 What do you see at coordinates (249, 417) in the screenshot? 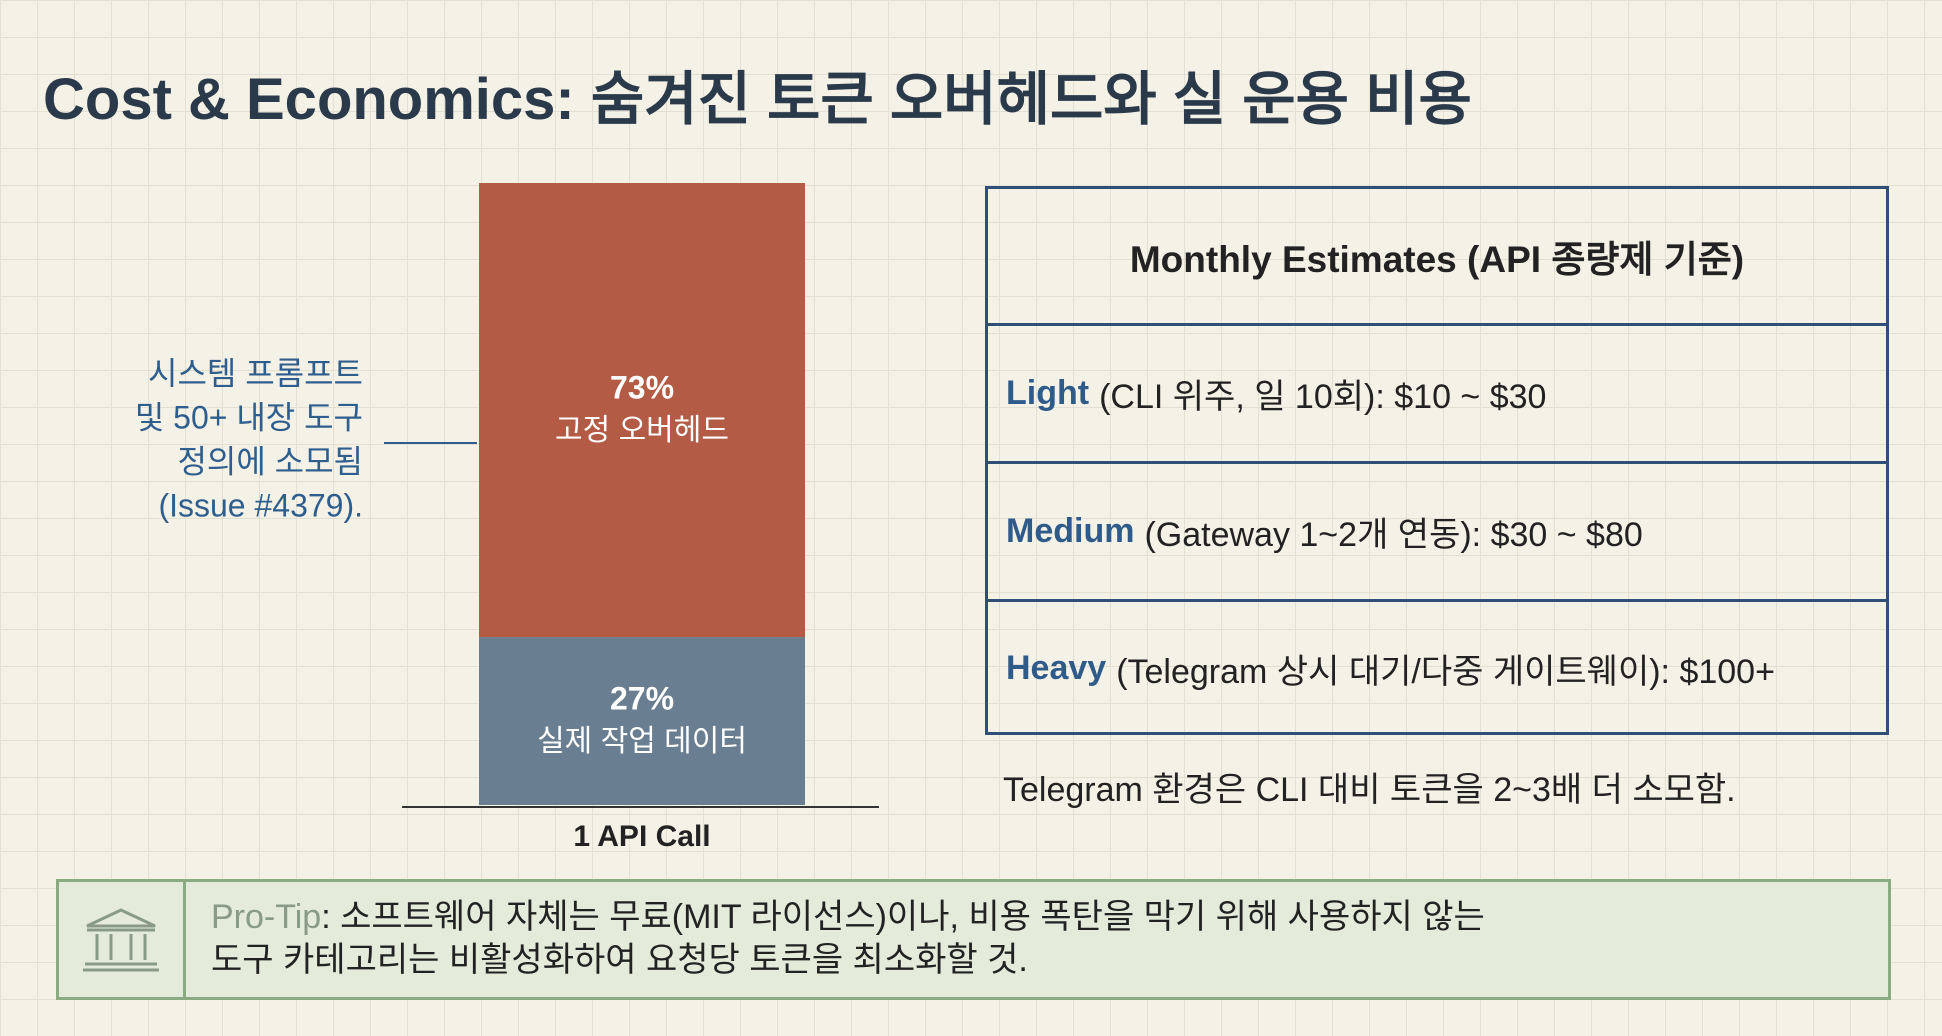
I see `annotation-line: 및 50+ 내장 도구` at bounding box center [249, 417].